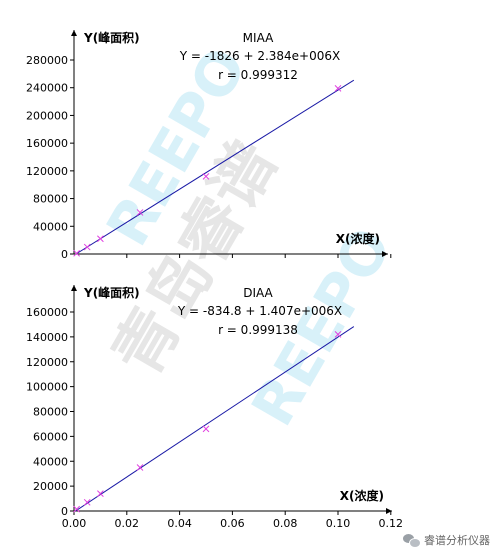 The width and height of the screenshot is (496, 554). What do you see at coordinates (47, 337) in the screenshot?
I see `y-tick-label: 140000` at bounding box center [47, 337].